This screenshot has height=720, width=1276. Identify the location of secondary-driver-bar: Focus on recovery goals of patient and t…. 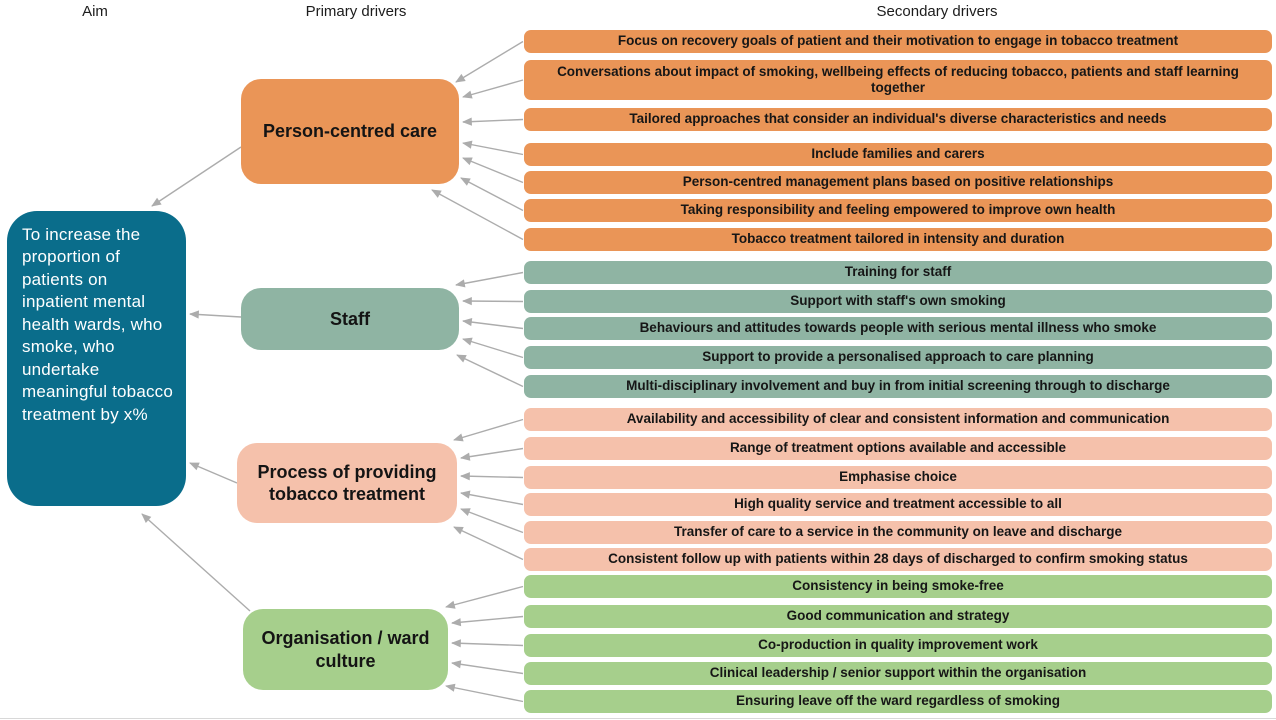
(898, 41).